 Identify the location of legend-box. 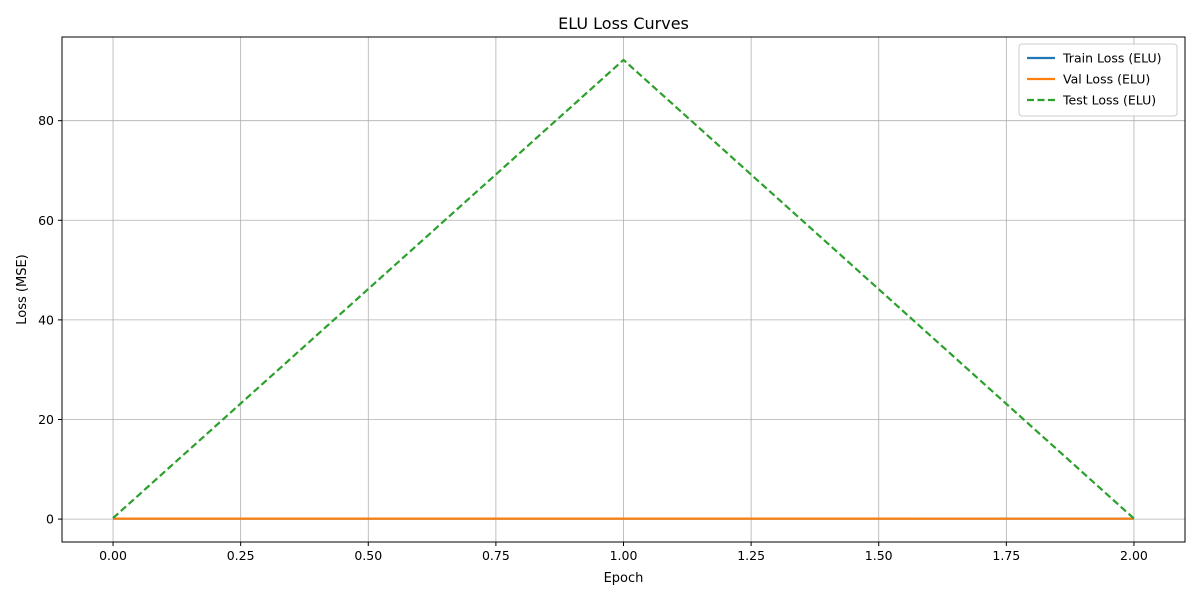
(1098, 80).